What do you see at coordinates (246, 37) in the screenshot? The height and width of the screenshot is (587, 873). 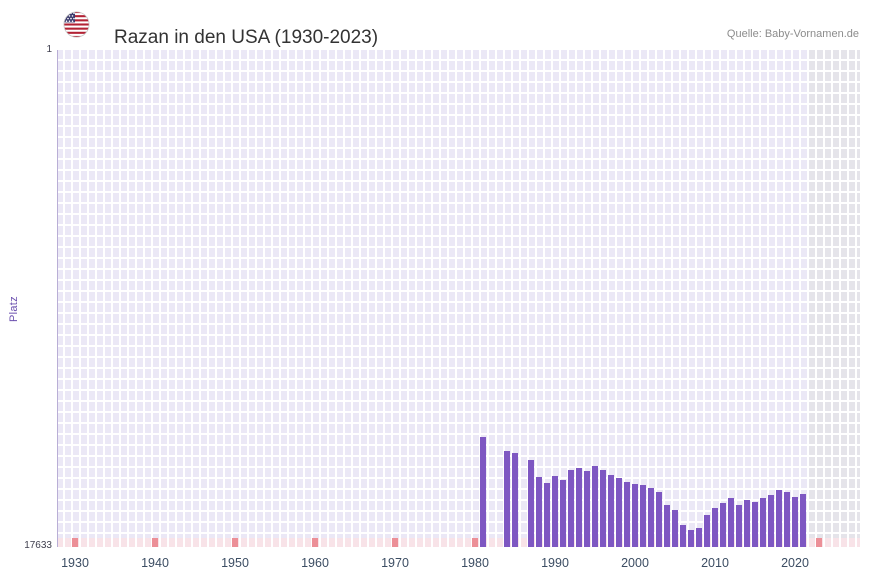 I see `page-title: Razan in den USA (1930-2023)` at bounding box center [246, 37].